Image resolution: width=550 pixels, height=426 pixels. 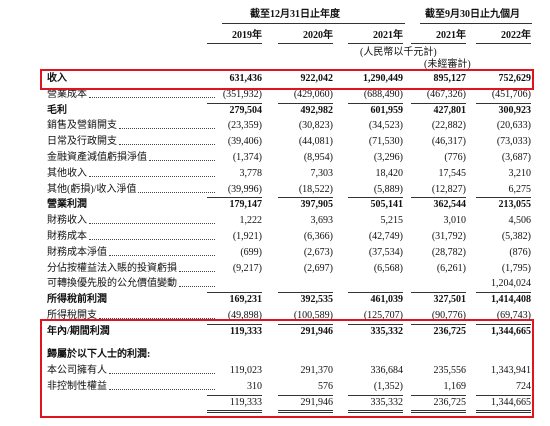 What do you see at coordinates (132, 332) in the screenshot?
I see `row-label: 年內/期間利潤` at bounding box center [132, 332].